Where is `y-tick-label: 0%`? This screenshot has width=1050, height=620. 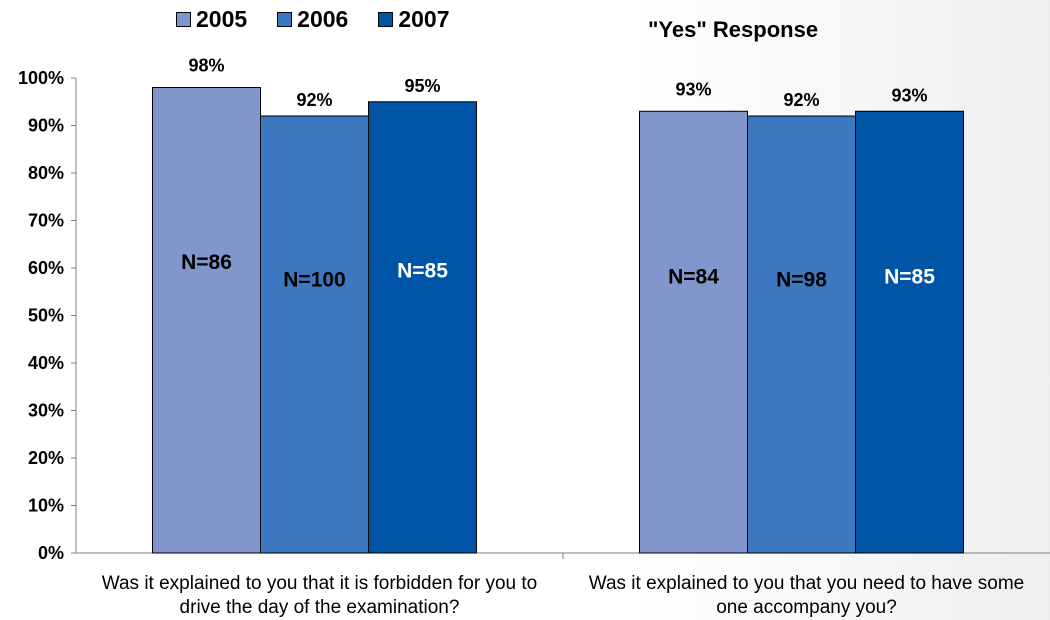
y-tick-label: 0% is located at coordinates (51, 553).